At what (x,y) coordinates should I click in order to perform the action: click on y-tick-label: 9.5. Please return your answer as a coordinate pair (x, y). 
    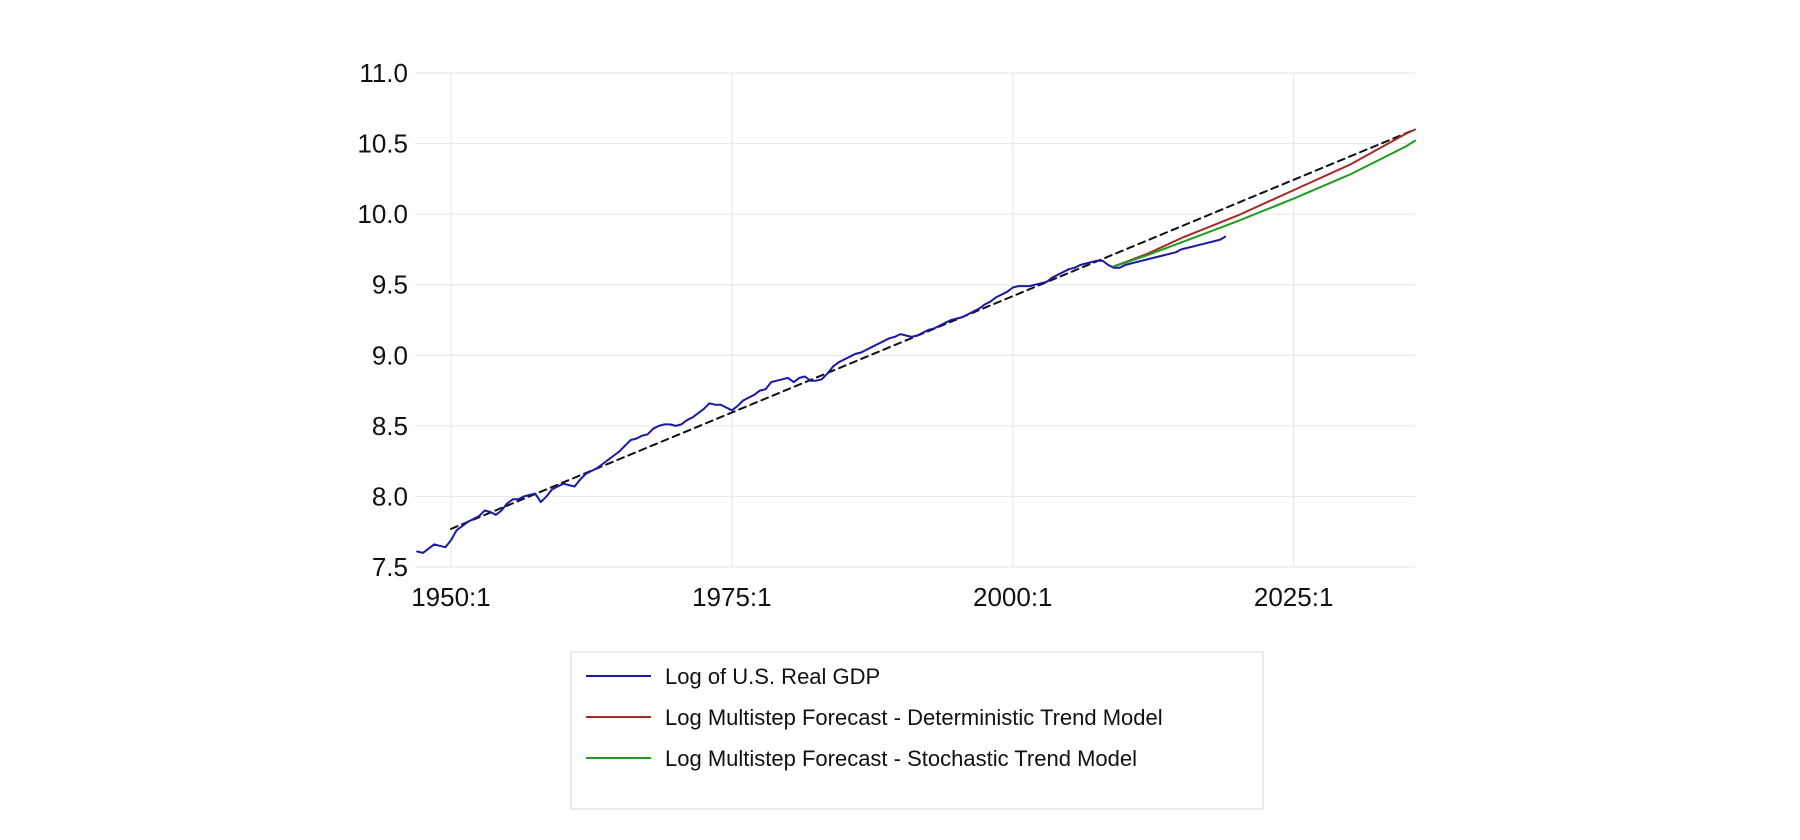
    Looking at the image, I should click on (390, 285).